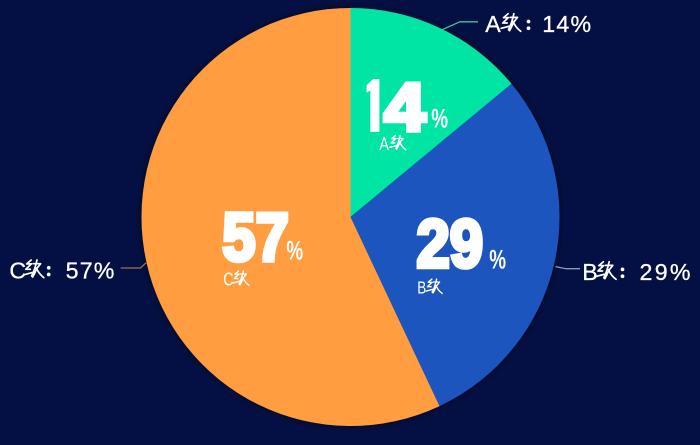 This screenshot has width=700, height=445. I want to click on svg-text: 57%, so click(91, 270).